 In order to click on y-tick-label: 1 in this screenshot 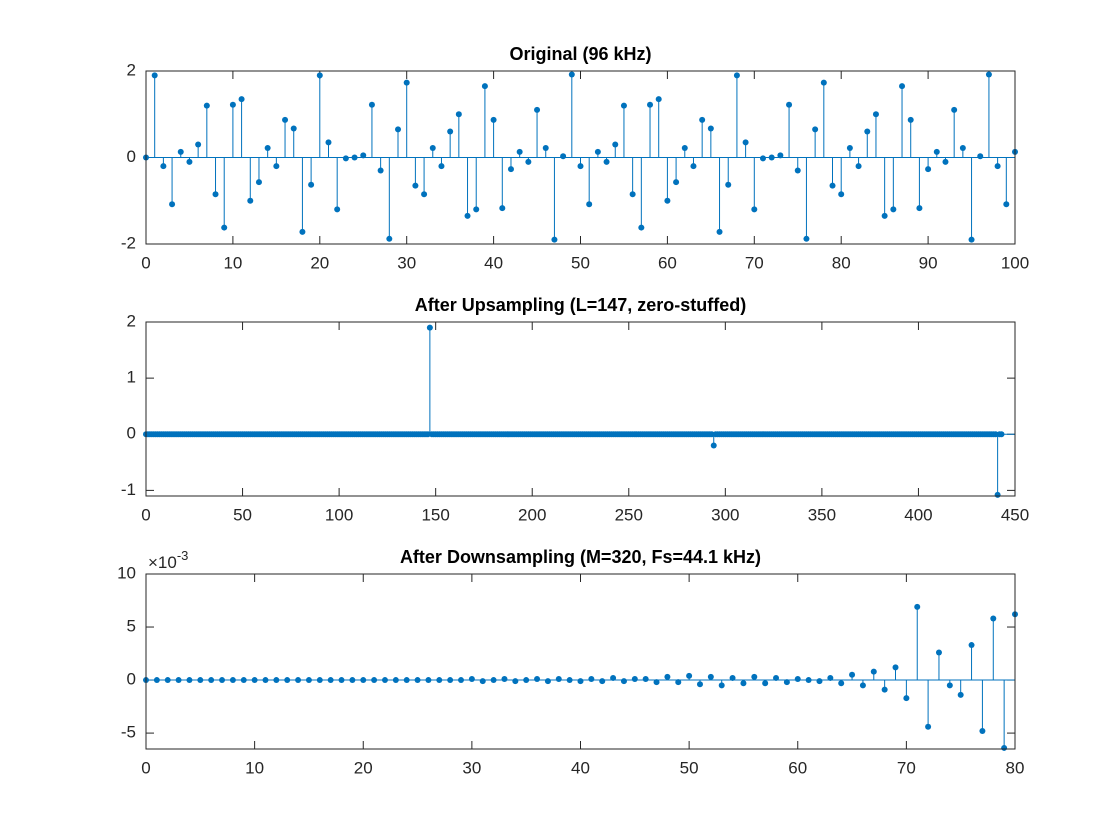, I will do `click(131, 377)`.